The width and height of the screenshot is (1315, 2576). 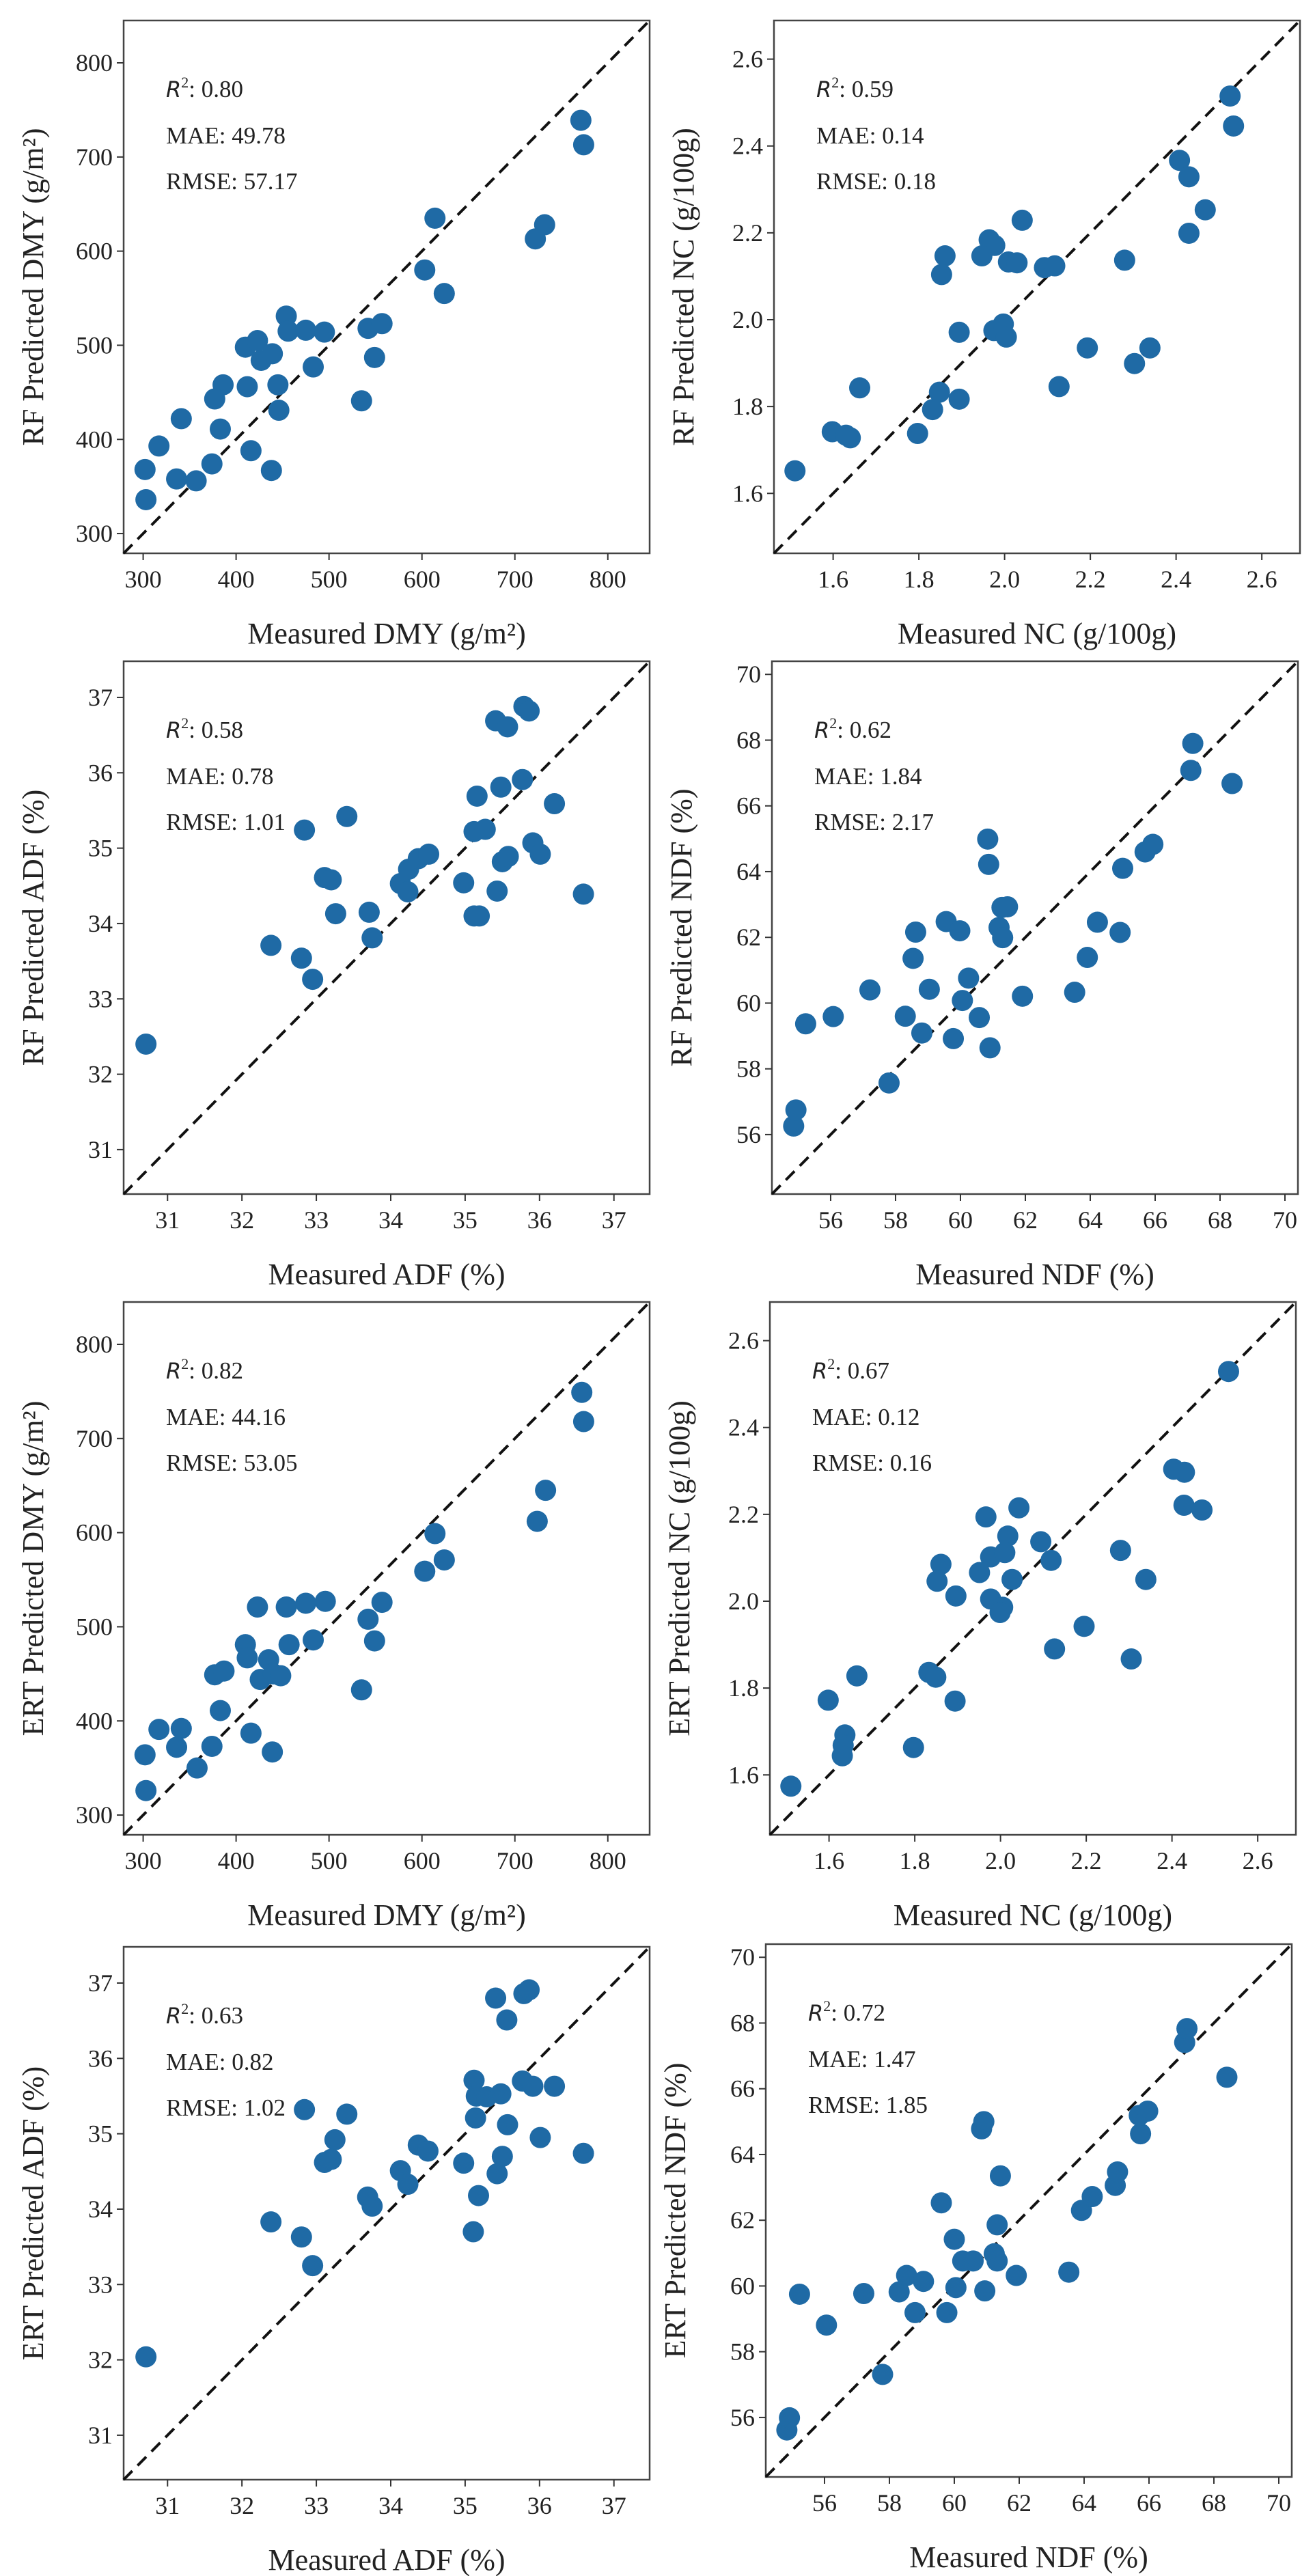 What do you see at coordinates (386, 1275) in the screenshot?
I see `x-axis-label: Measured ADF (%)` at bounding box center [386, 1275].